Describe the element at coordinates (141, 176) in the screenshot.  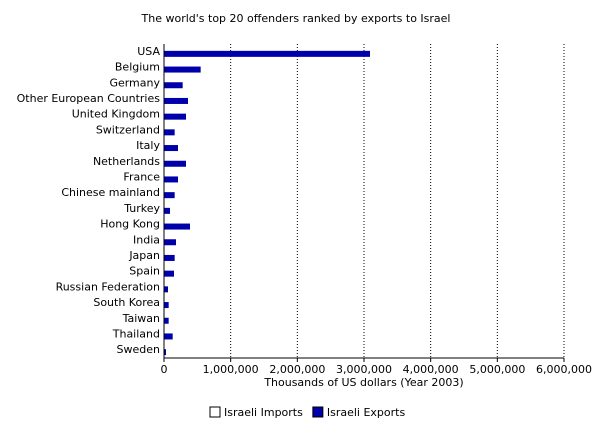
I see `y-tick-label: France` at that location.